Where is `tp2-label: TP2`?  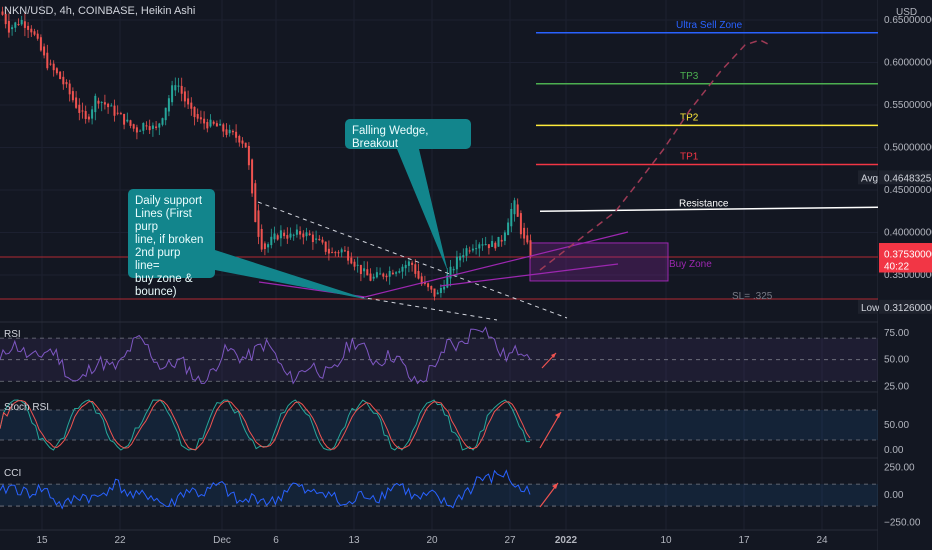 tp2-label: TP2 is located at coordinates (689, 117).